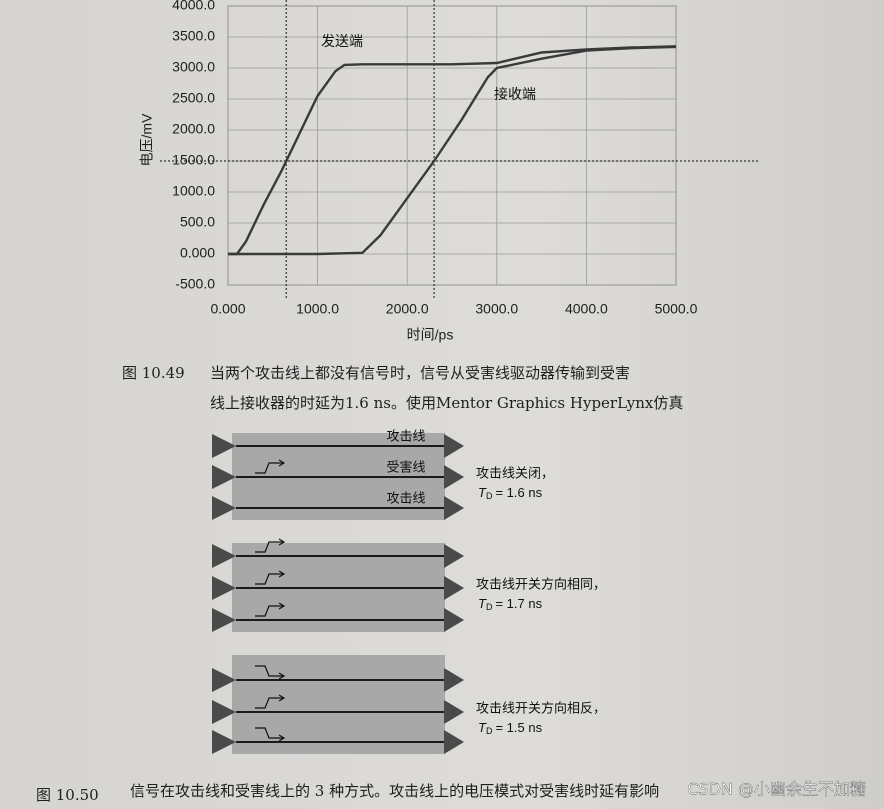 The image size is (884, 809). I want to click on y-tick-label: 3500.0, so click(193, 36).